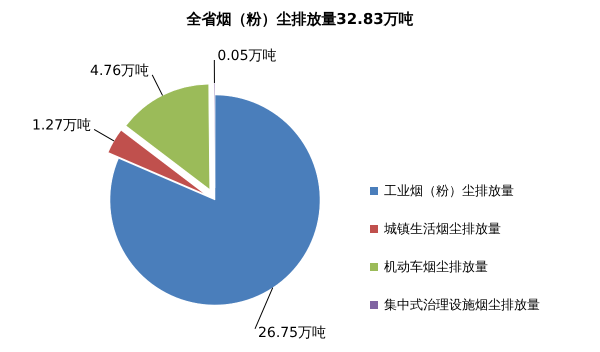 The image size is (600, 352). I want to click on data-label: 26.75万吨, so click(292, 332).